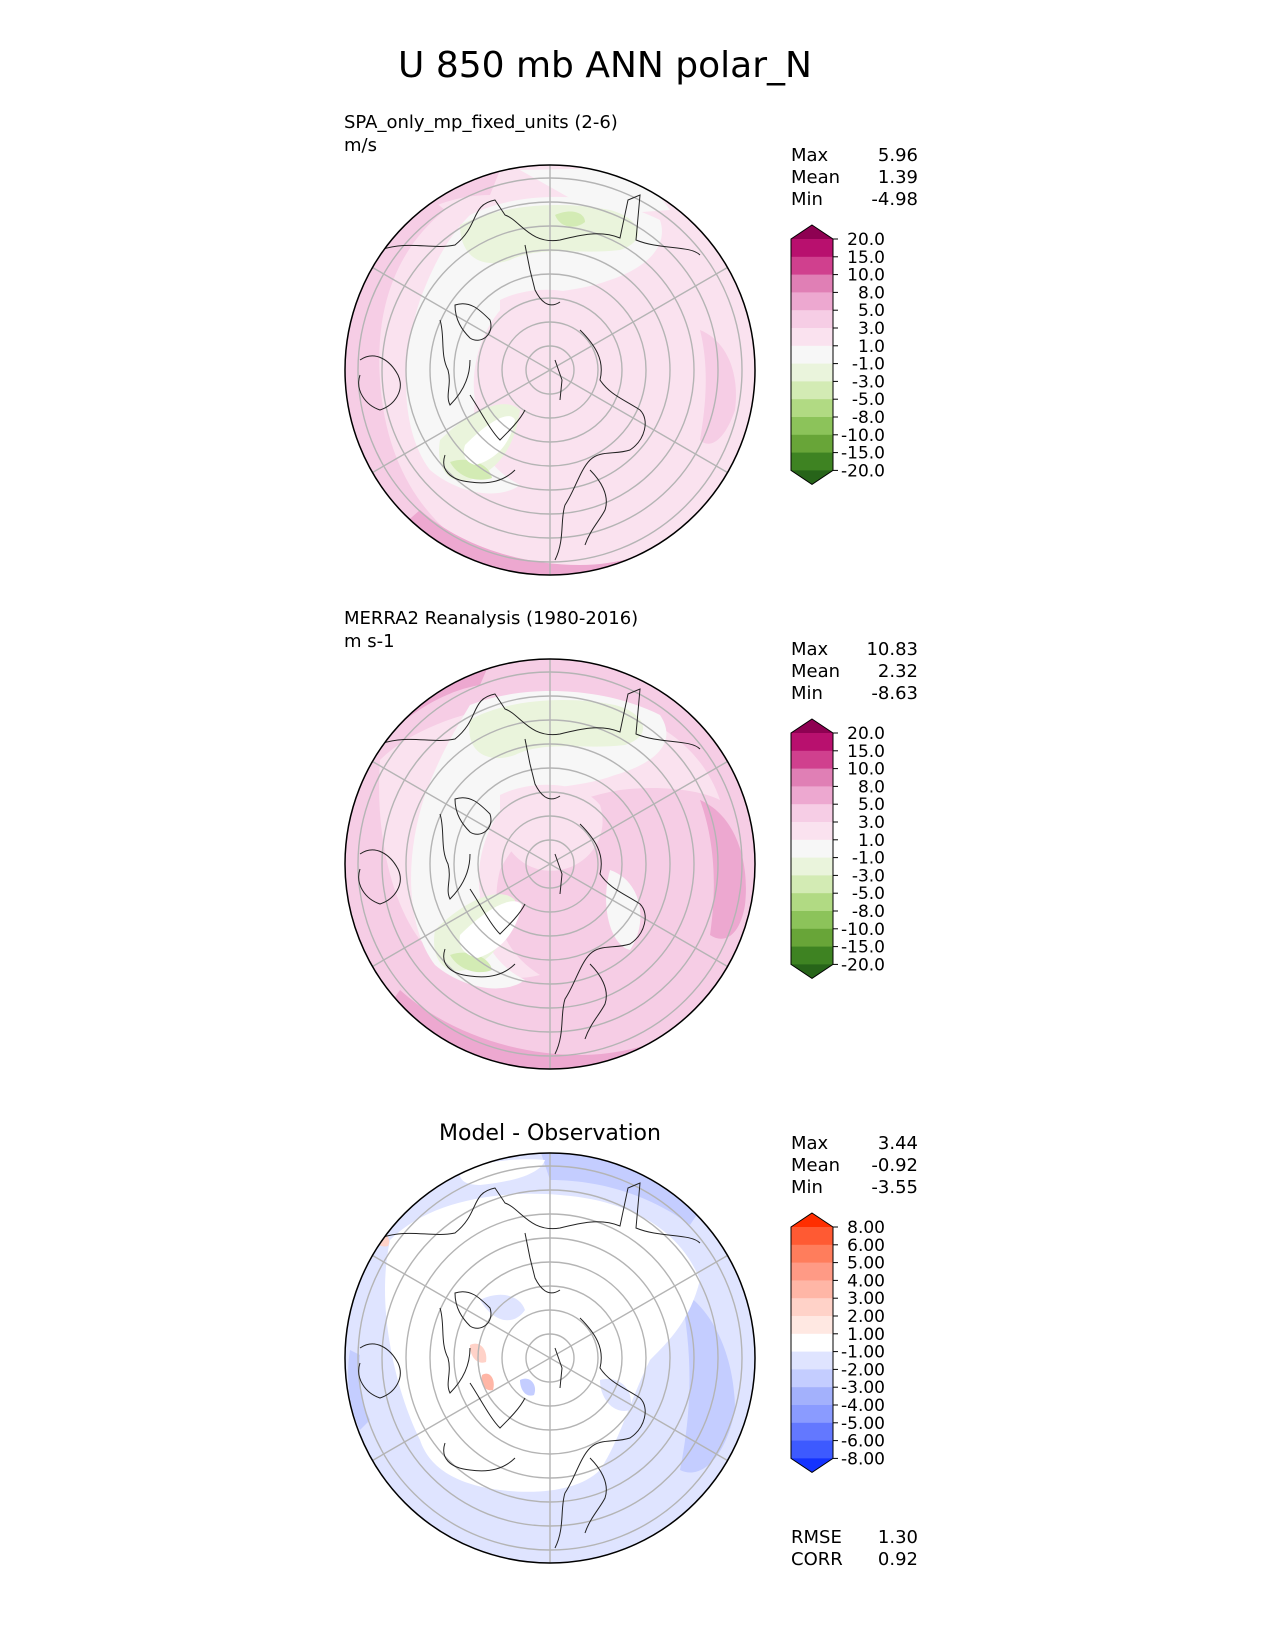  I want to click on panel-test: SPA_only_mp_fixed_units (2-6) m/s, so click(631, 344).